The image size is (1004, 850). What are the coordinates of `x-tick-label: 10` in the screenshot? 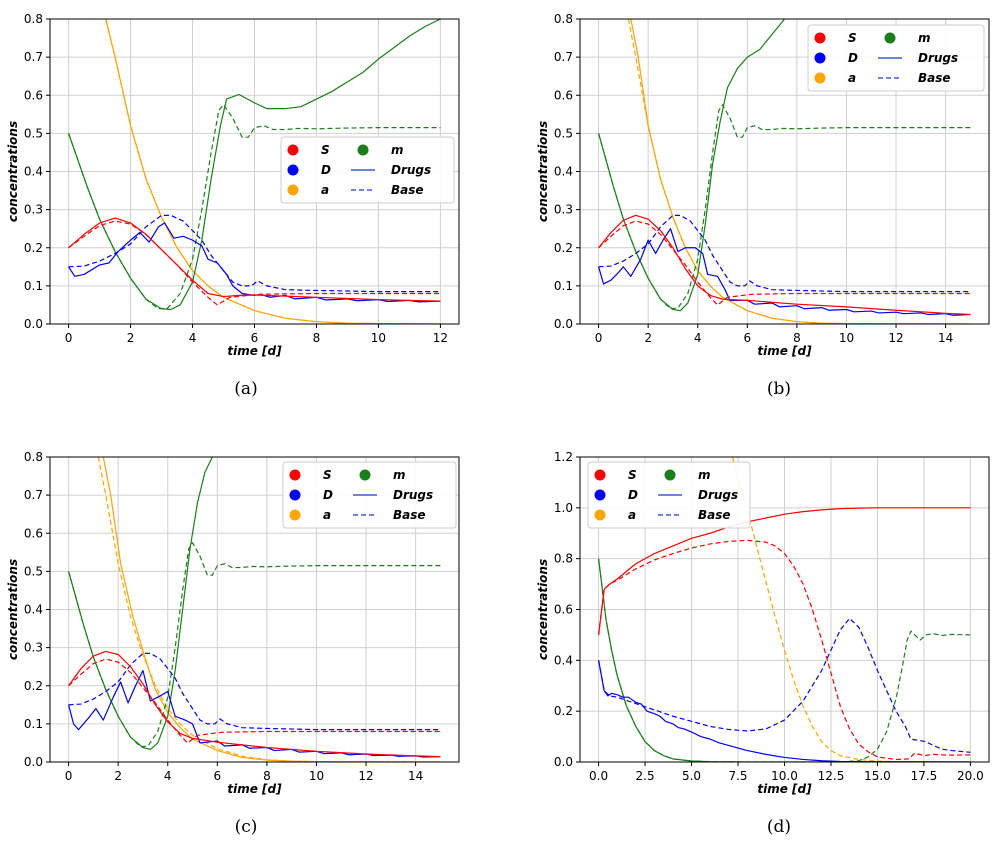 It's located at (316, 776).